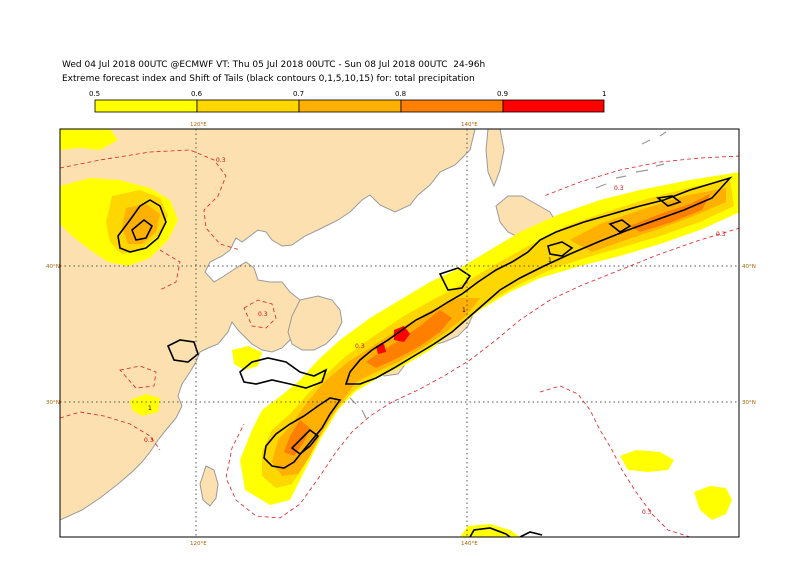 The height and width of the screenshot is (566, 800). I want to click on dash-label-0: 0.3, so click(221, 160).